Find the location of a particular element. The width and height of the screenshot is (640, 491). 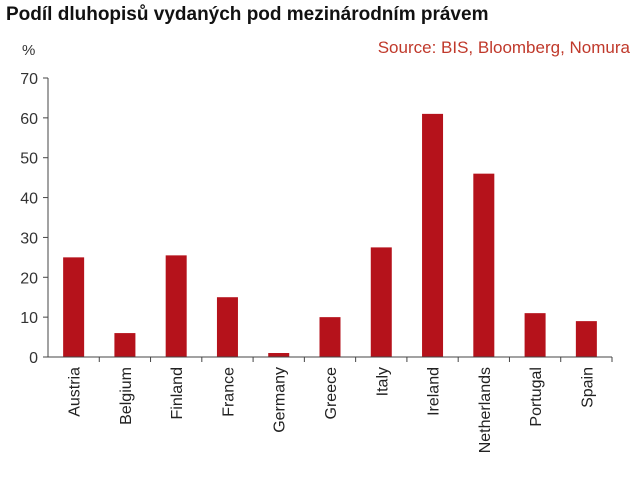

y-tick-label: 50 is located at coordinates (29, 159).